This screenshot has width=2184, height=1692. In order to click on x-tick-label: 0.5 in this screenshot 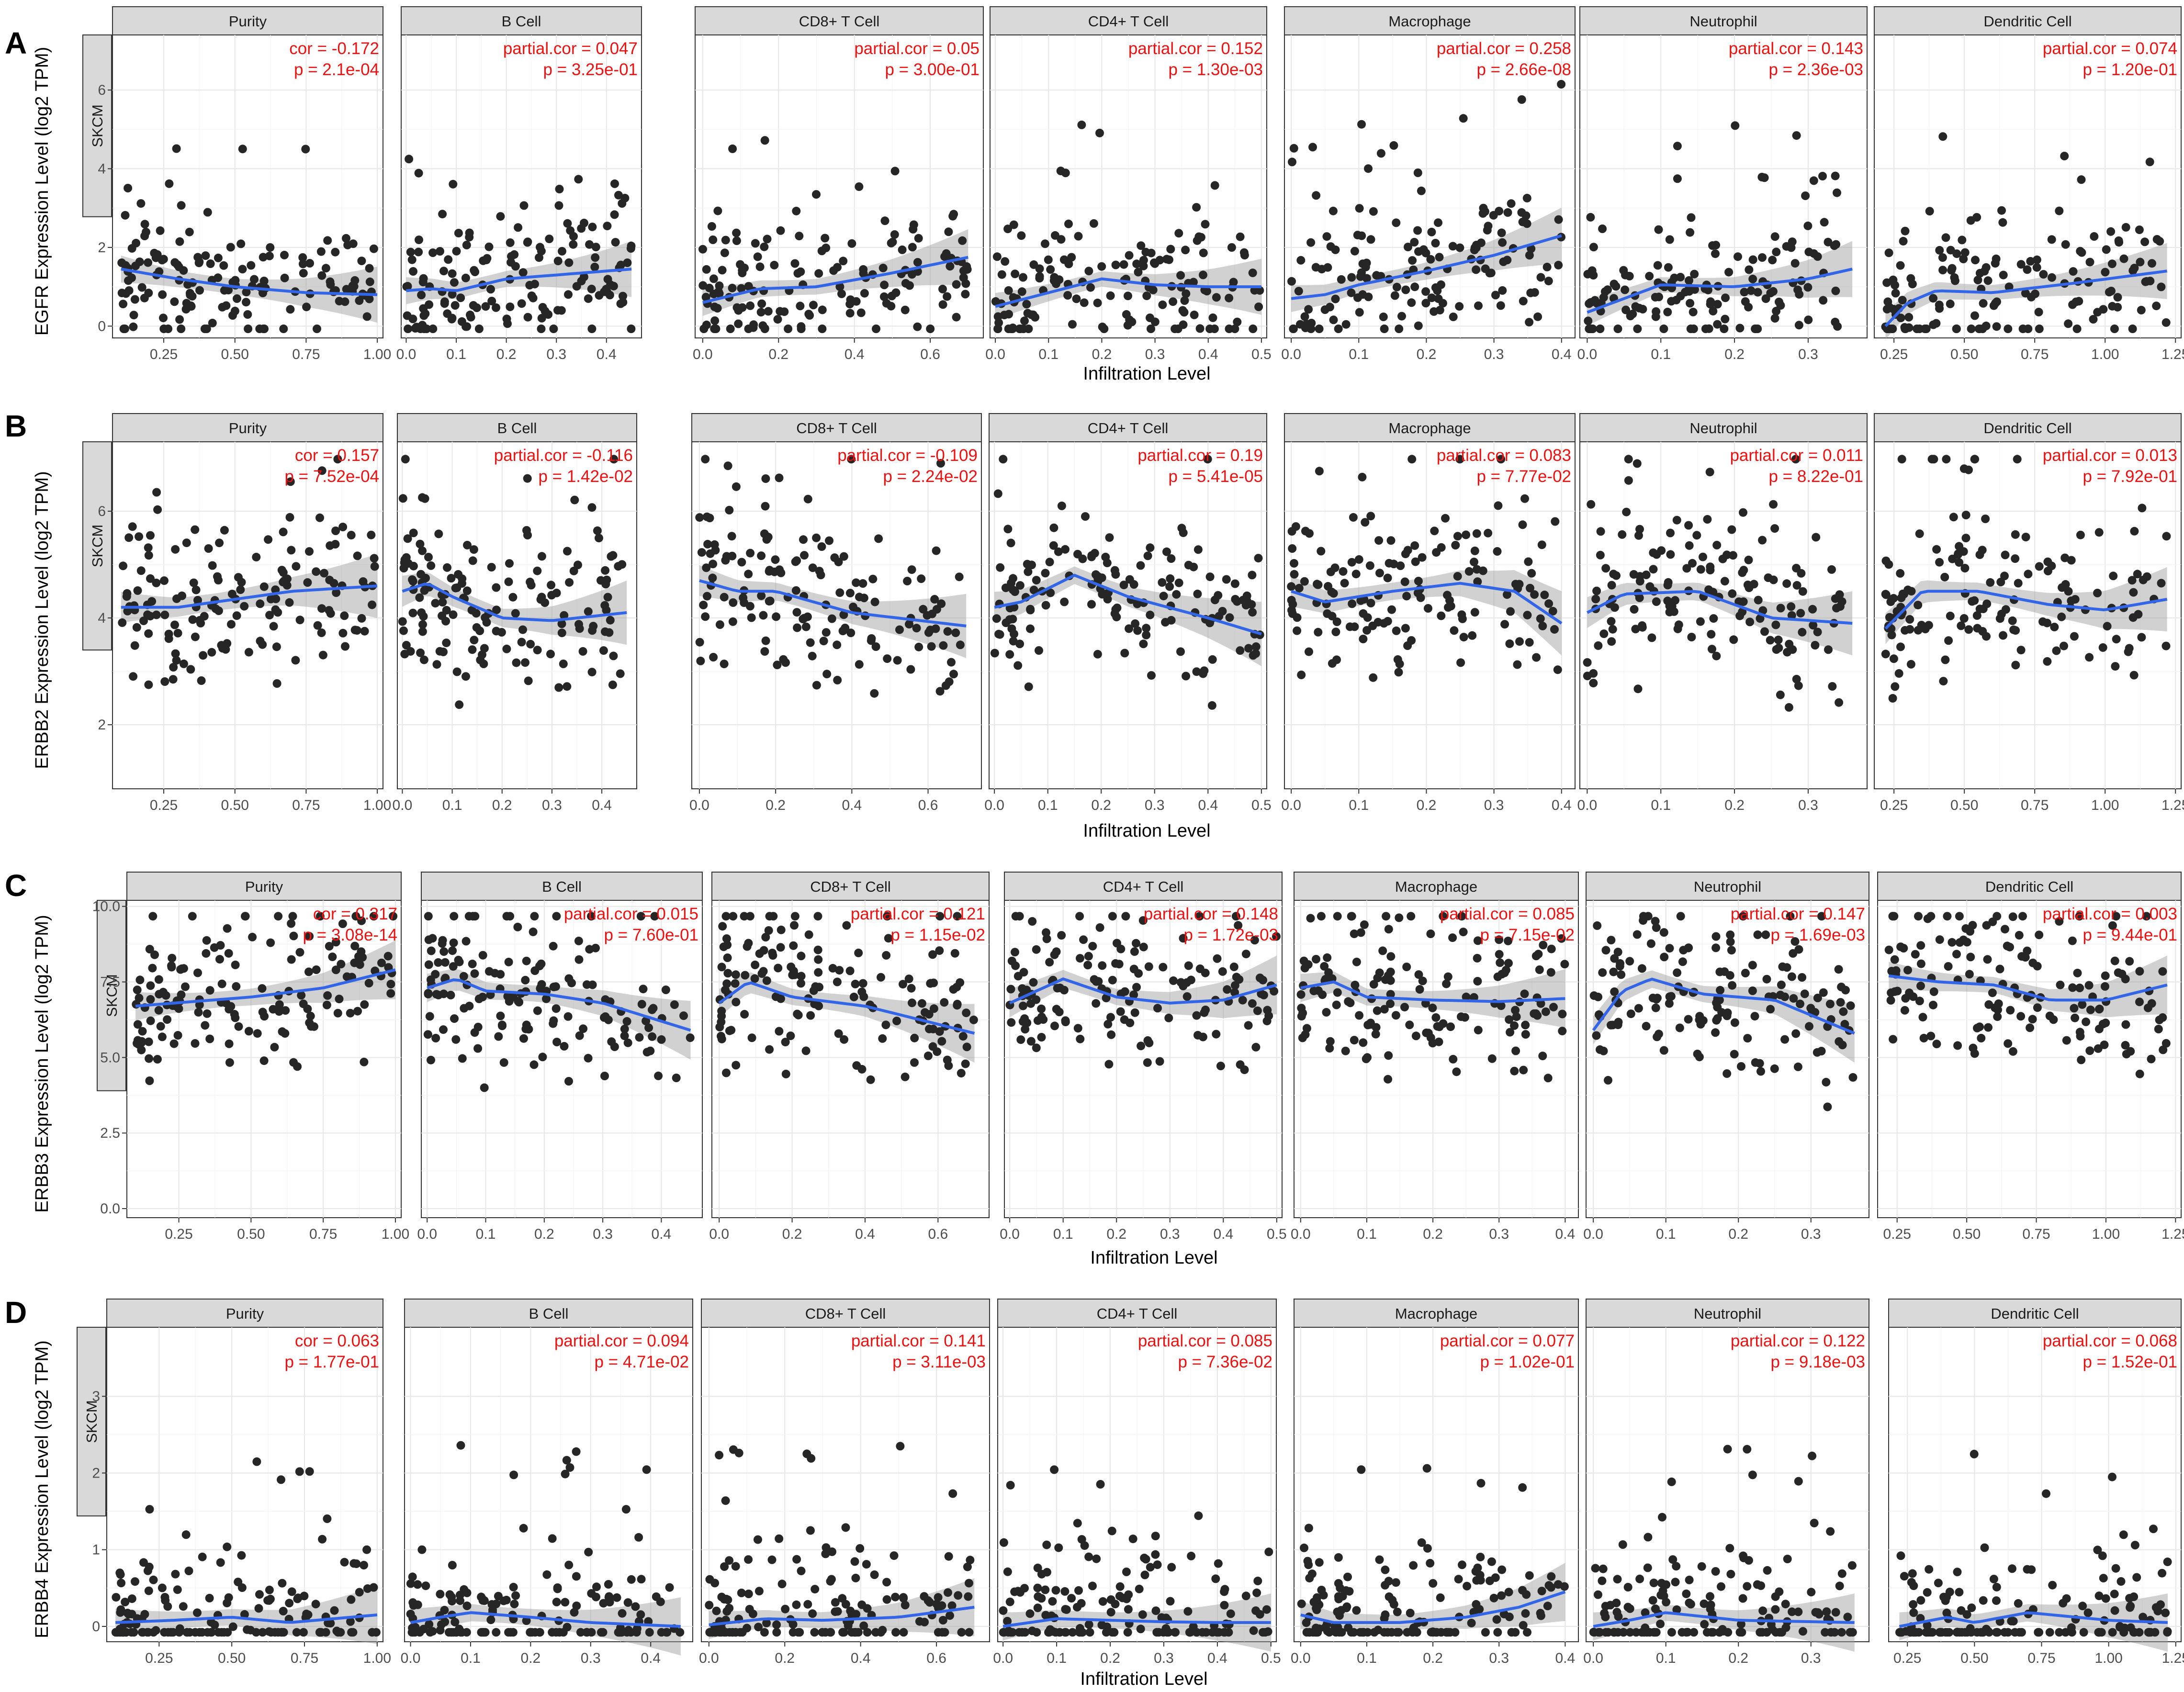, I will do `click(1261, 805)`.